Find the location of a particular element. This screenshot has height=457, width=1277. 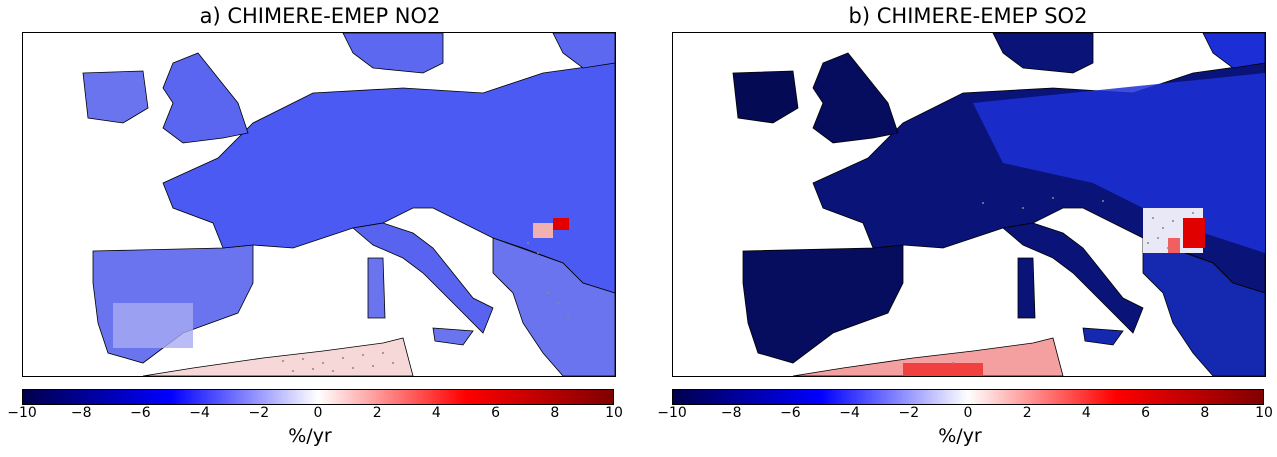

iberia-land is located at coordinates (823, 304).